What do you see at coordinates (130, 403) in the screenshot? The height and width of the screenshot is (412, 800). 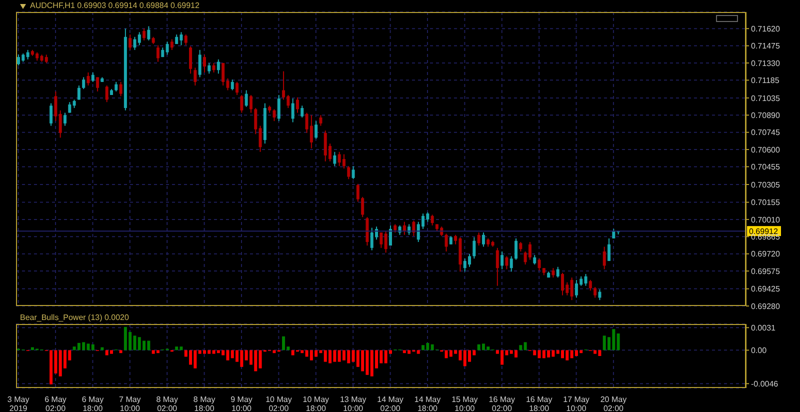 I see `x-tick-label: 7 May 10:00` at bounding box center [130, 403].